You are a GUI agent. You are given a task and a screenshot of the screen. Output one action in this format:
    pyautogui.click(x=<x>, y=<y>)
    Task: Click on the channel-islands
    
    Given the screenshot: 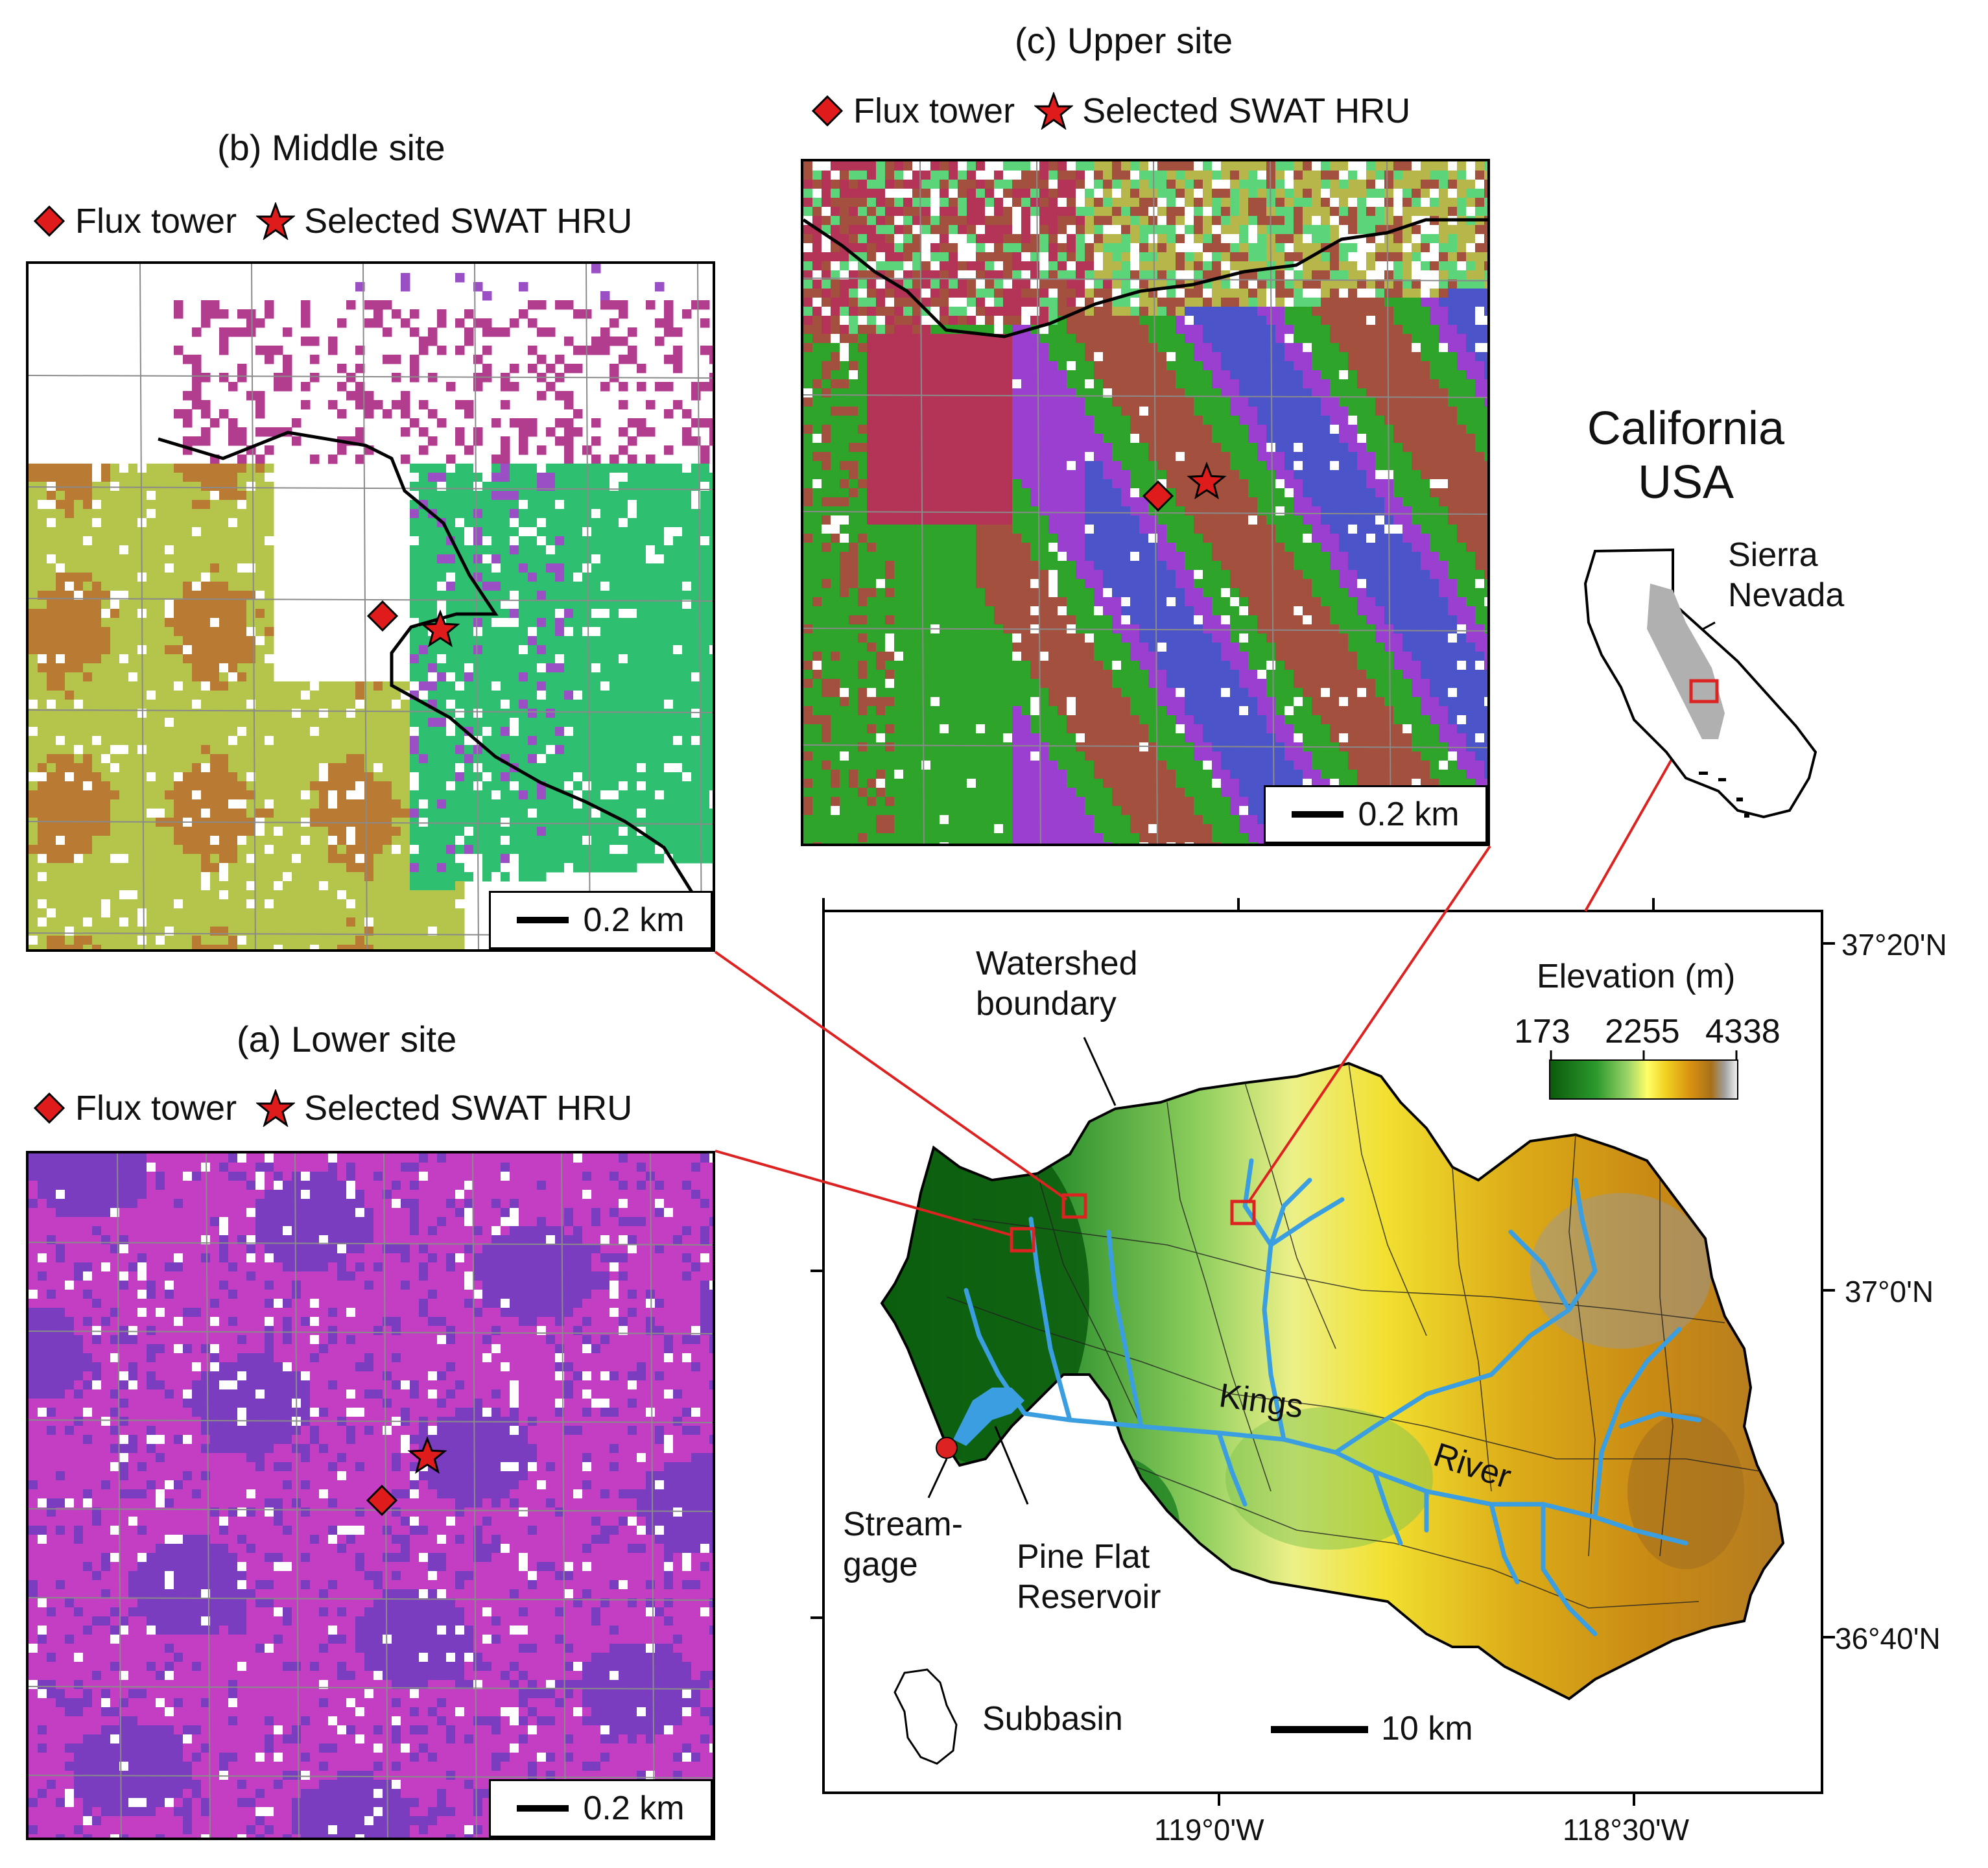 What is the action you would take?
    pyautogui.click(x=1724, y=795)
    